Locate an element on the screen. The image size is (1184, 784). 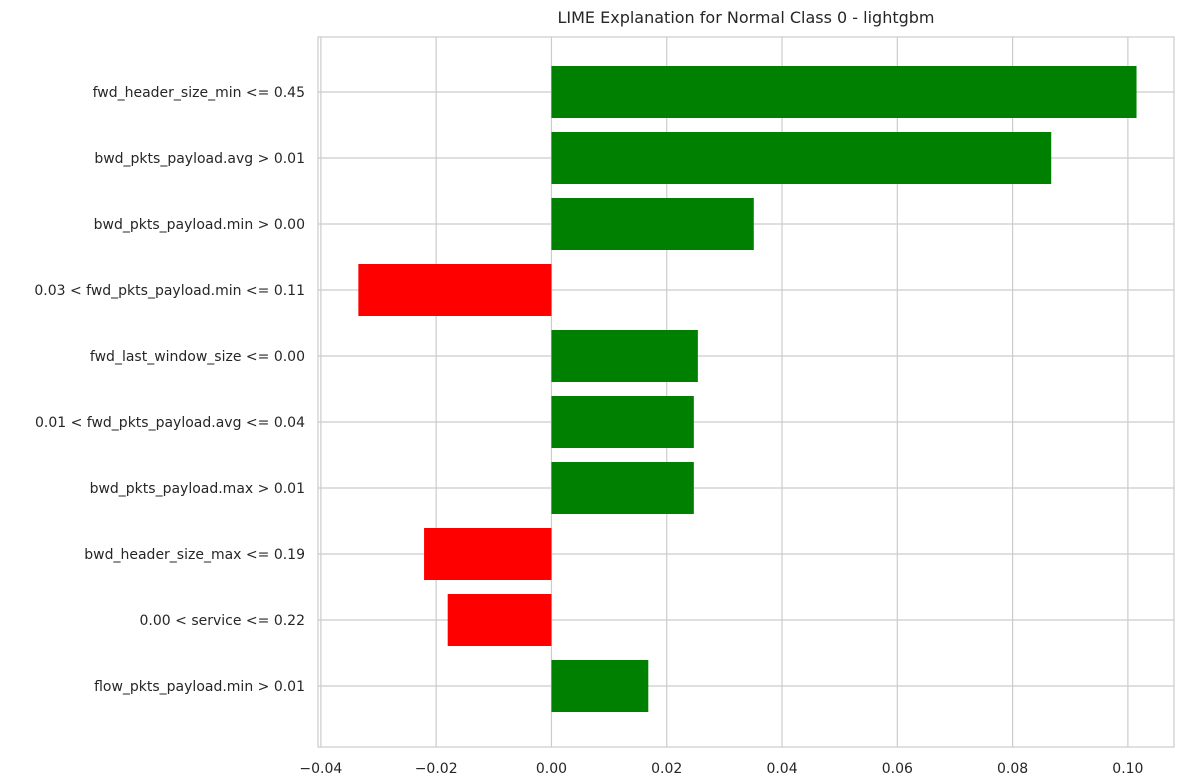
y-tick-label: bwd_pkts_payload.avg > 0.01 is located at coordinates (199, 159).